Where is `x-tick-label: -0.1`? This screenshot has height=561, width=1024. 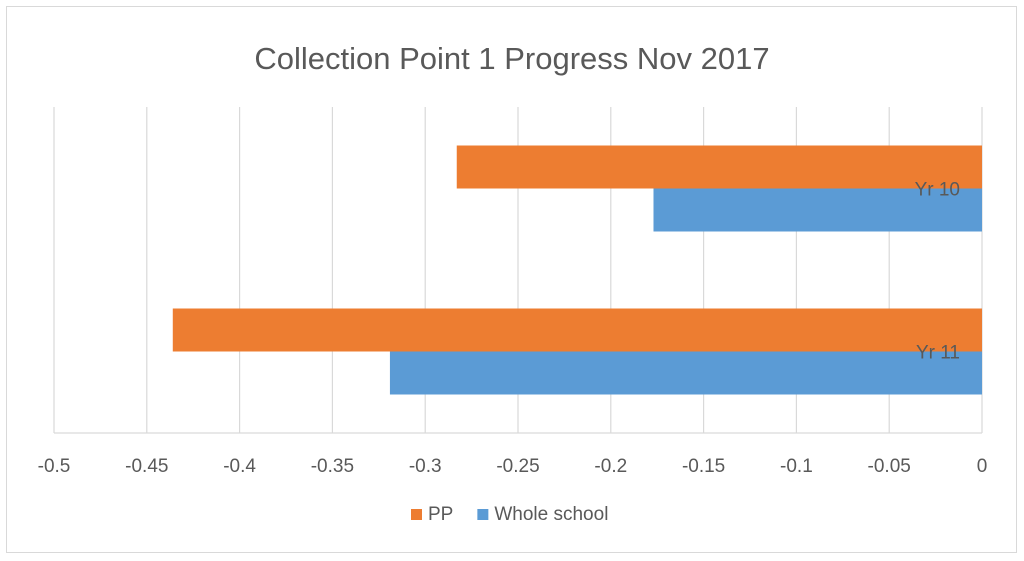
x-tick-label: -0.1 is located at coordinates (796, 466).